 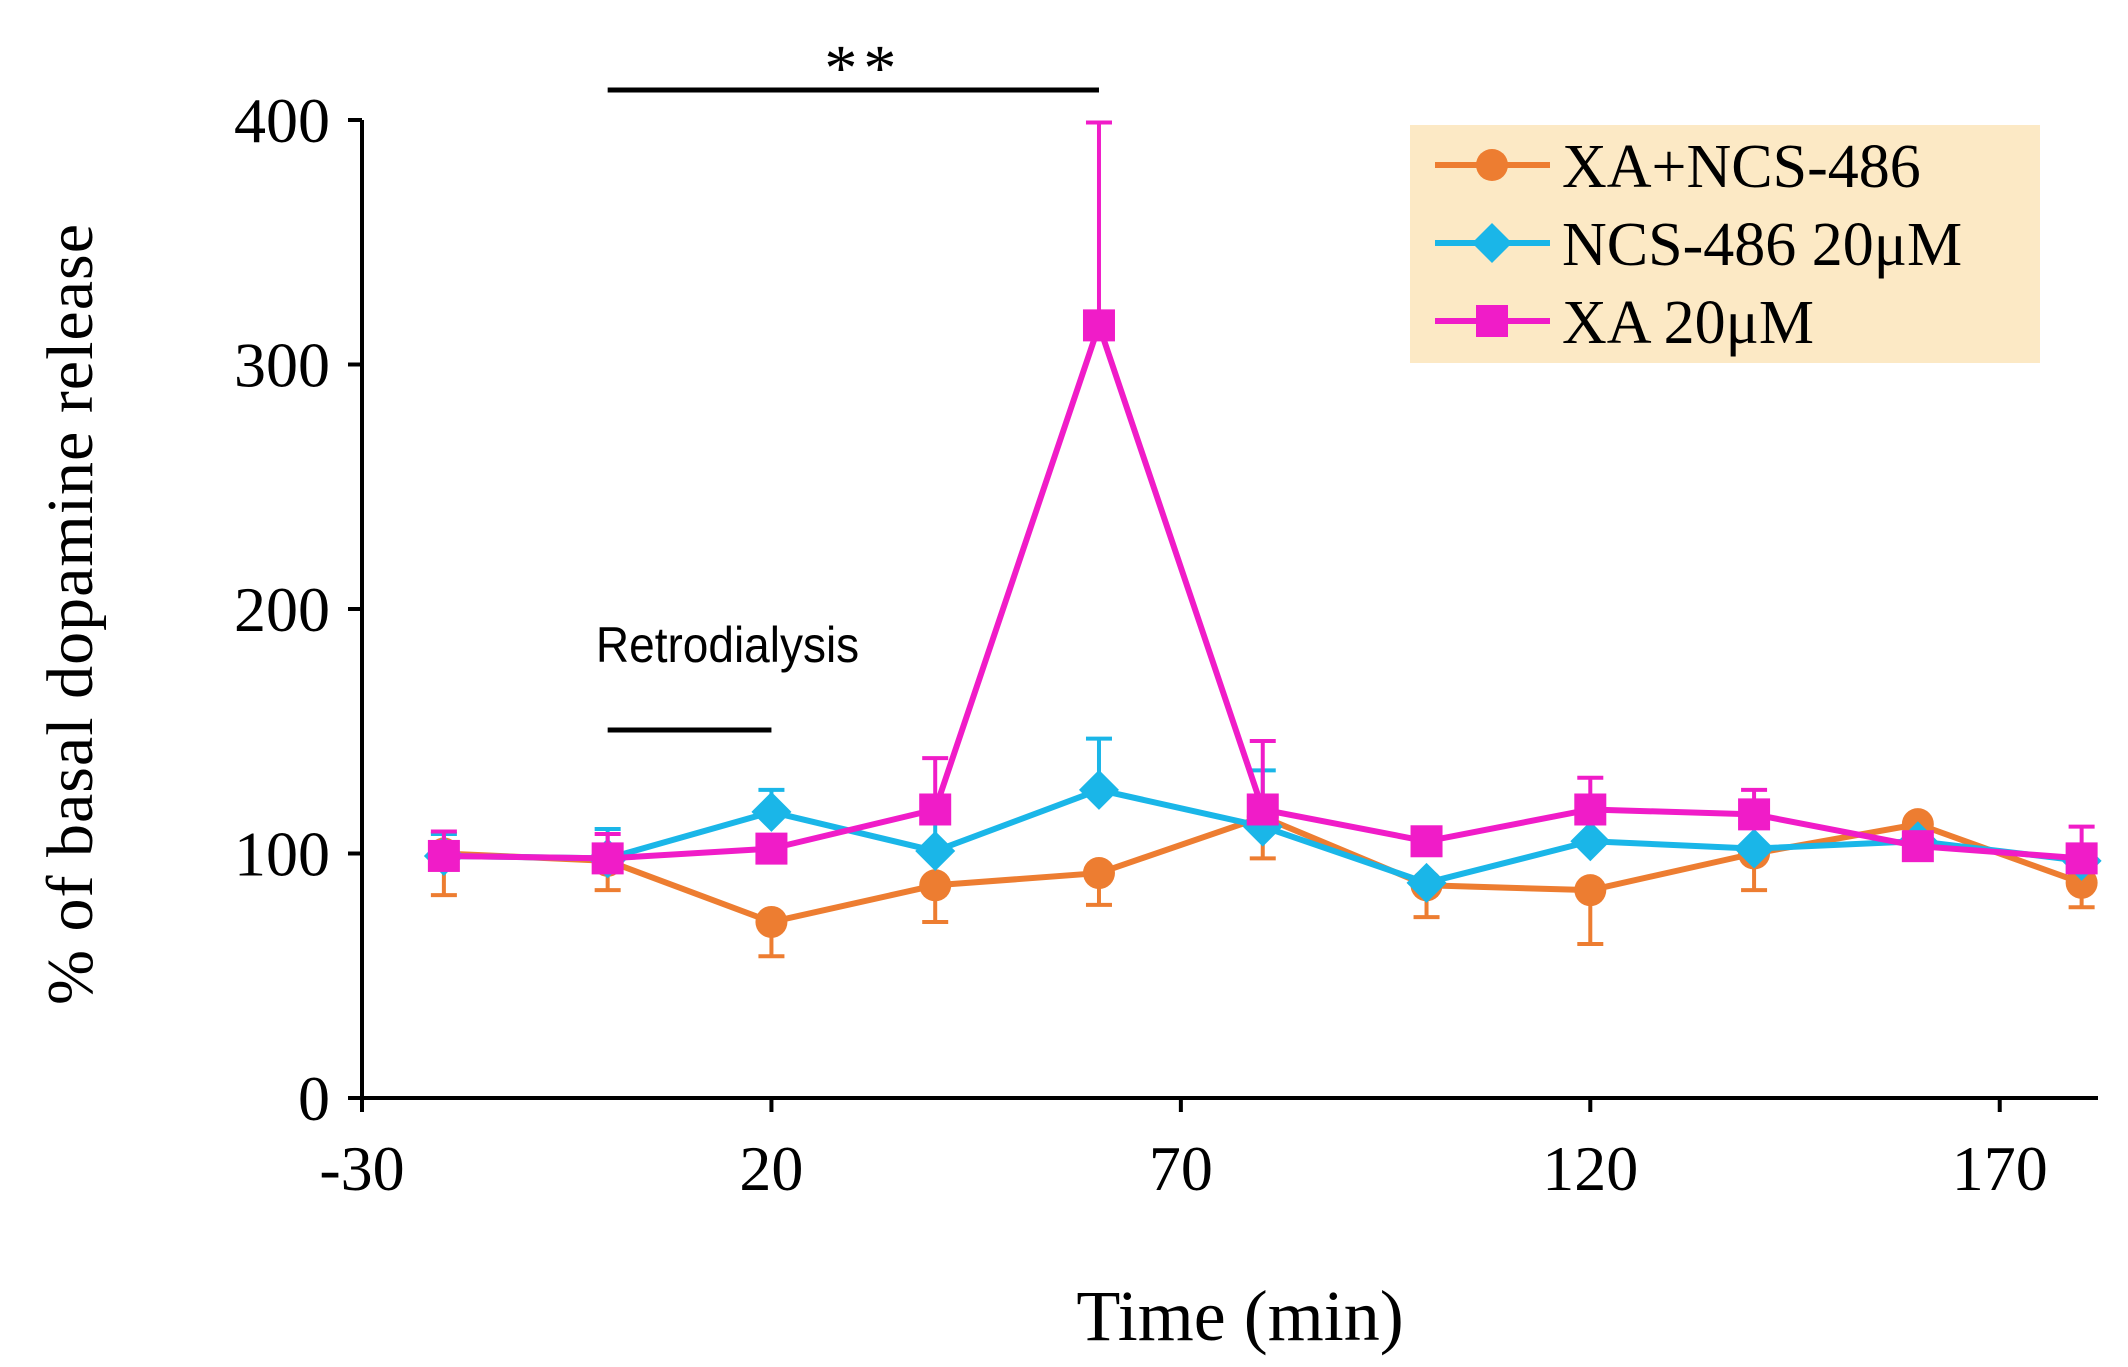 I want to click on legend-label: XA+NCS-486, so click(x=1741, y=167).